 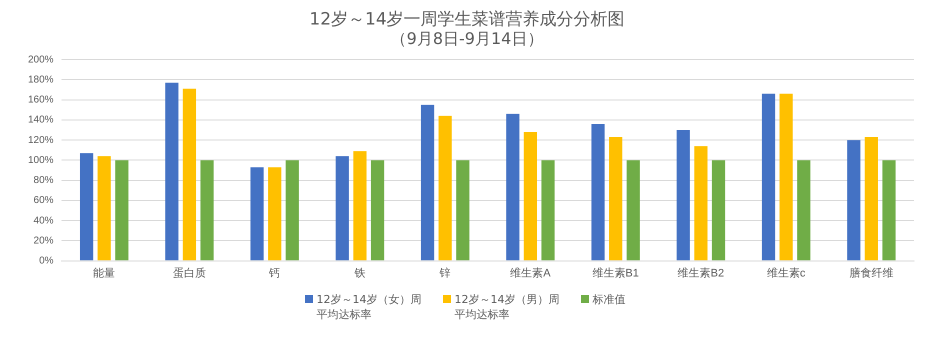 I want to click on legend-label: 12岁～14岁（男）周平均达标率, so click(x=507, y=307).